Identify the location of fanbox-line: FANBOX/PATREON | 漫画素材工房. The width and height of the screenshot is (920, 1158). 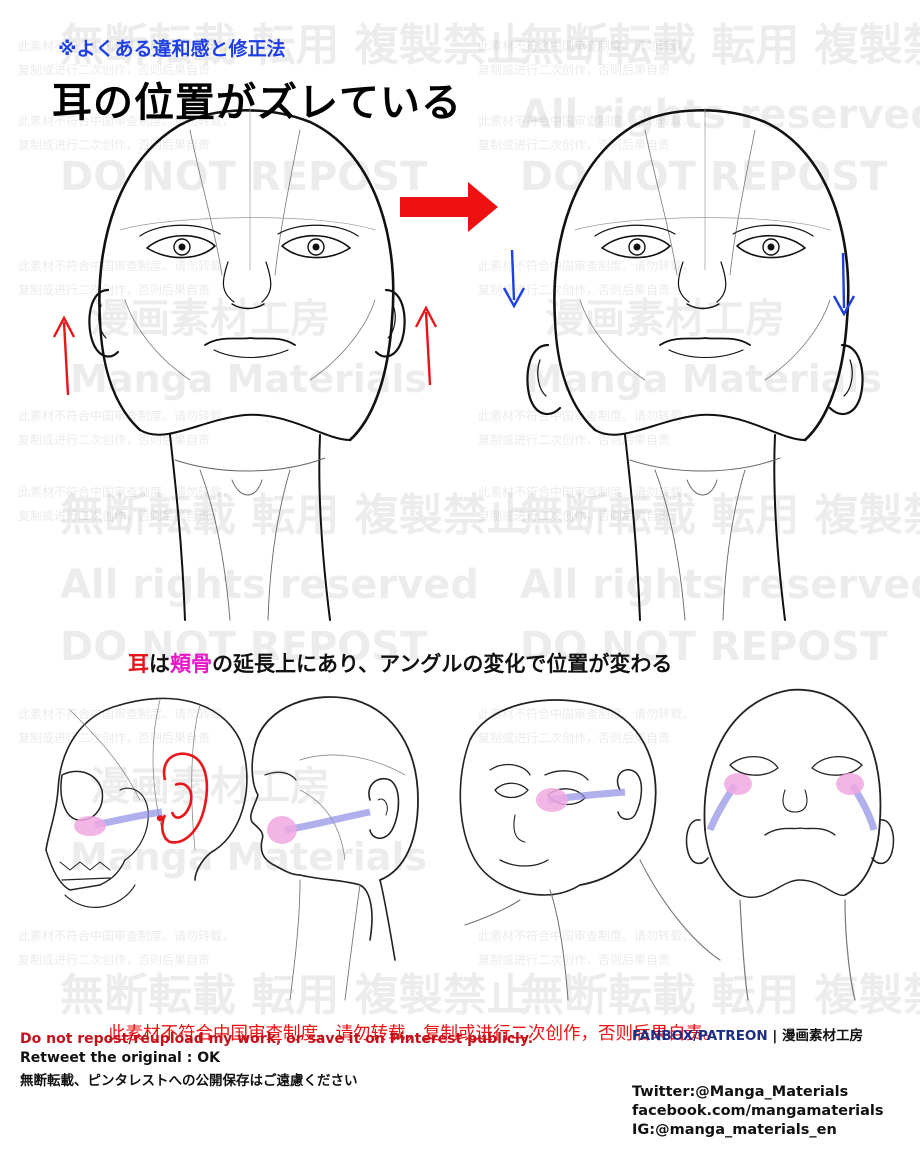
(747, 1034).